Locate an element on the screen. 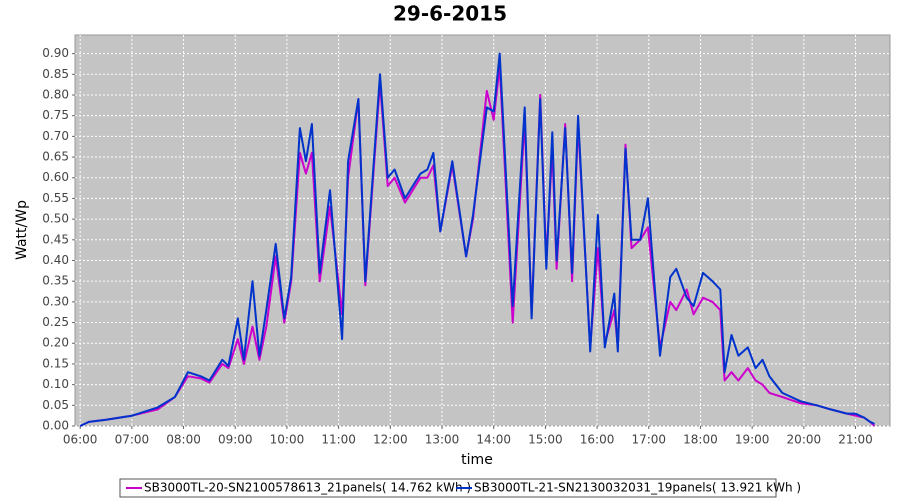  y-tick-label: 0.30 is located at coordinates (55, 301).